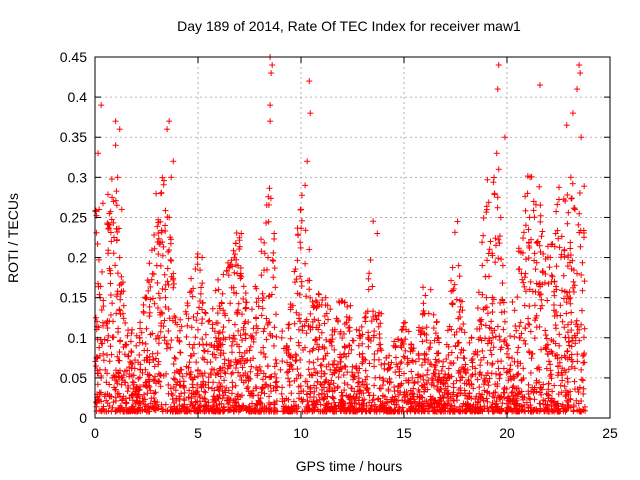 The height and width of the screenshot is (480, 640). I want to click on y-tick-label: 0, so click(83, 418).